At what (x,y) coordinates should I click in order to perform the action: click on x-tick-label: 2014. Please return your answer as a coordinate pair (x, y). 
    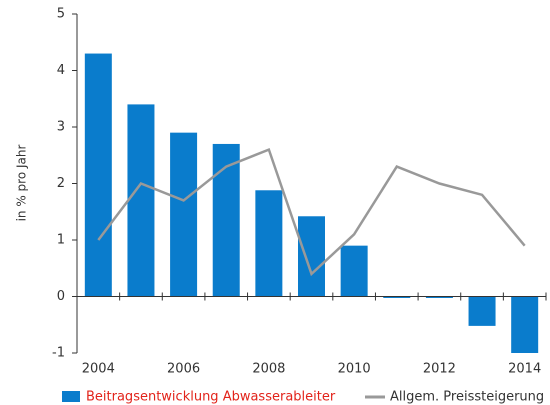
    Looking at the image, I should click on (524, 369).